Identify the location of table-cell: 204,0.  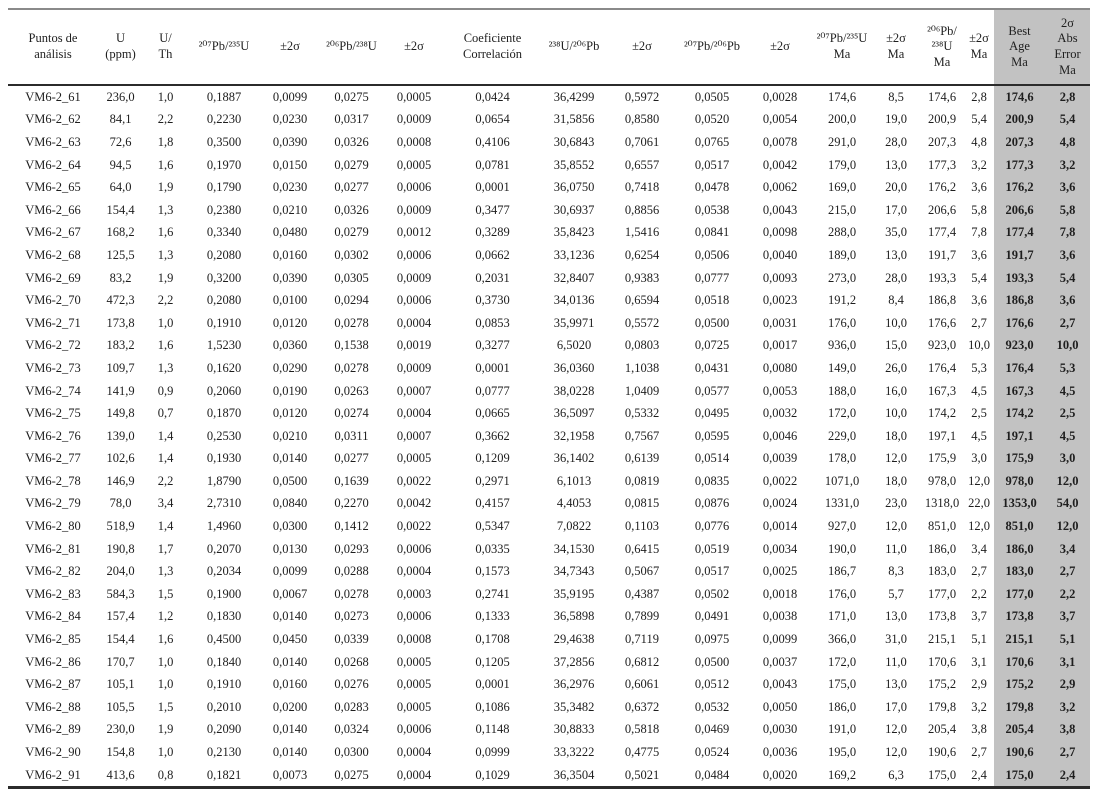
(120, 571).